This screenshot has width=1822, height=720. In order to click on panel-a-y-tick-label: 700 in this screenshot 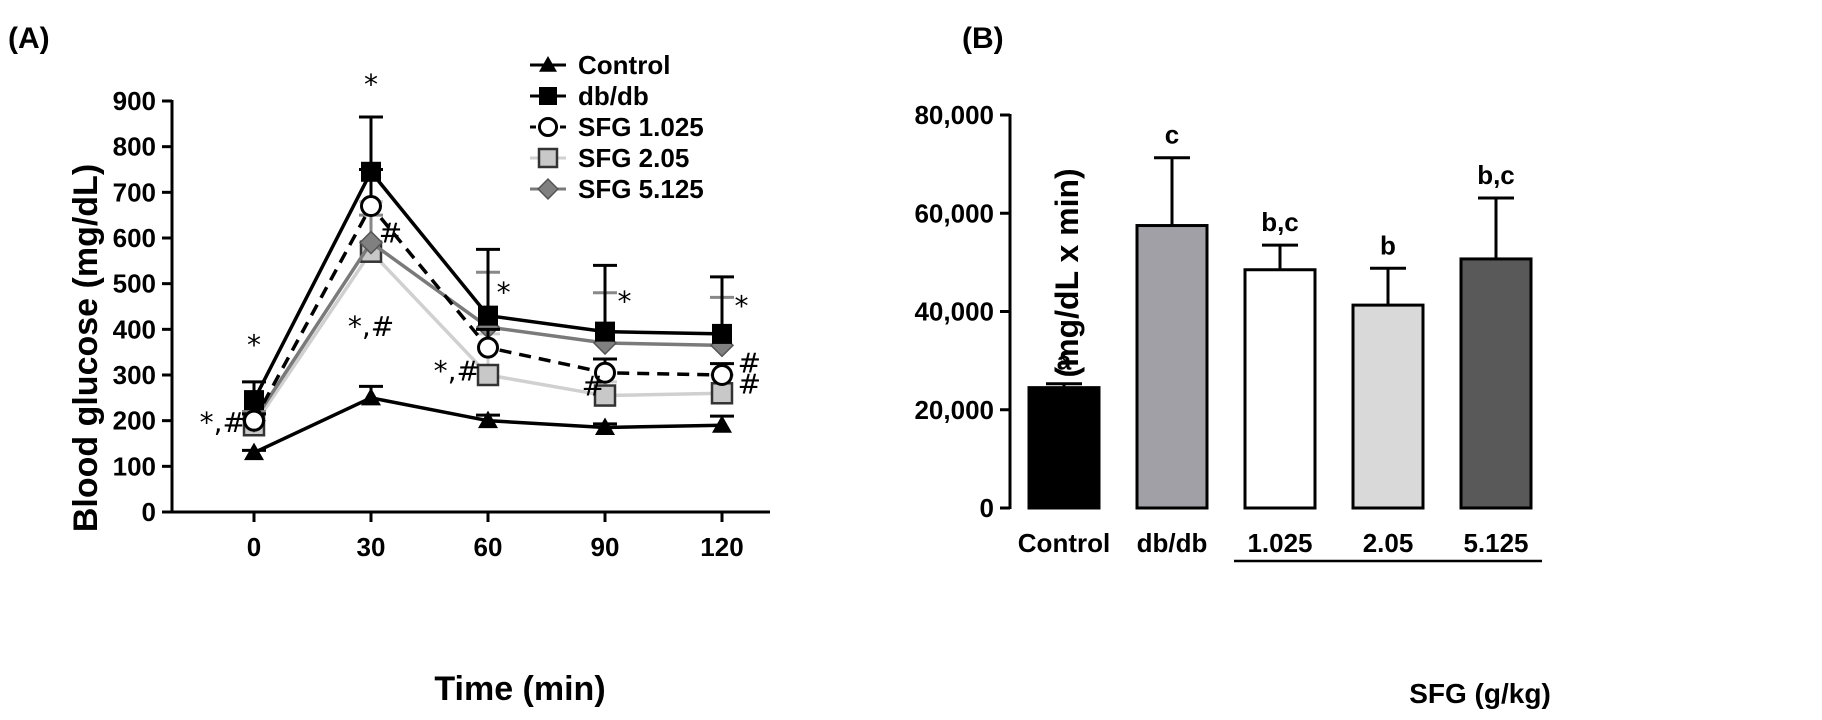, I will do `click(134, 192)`.